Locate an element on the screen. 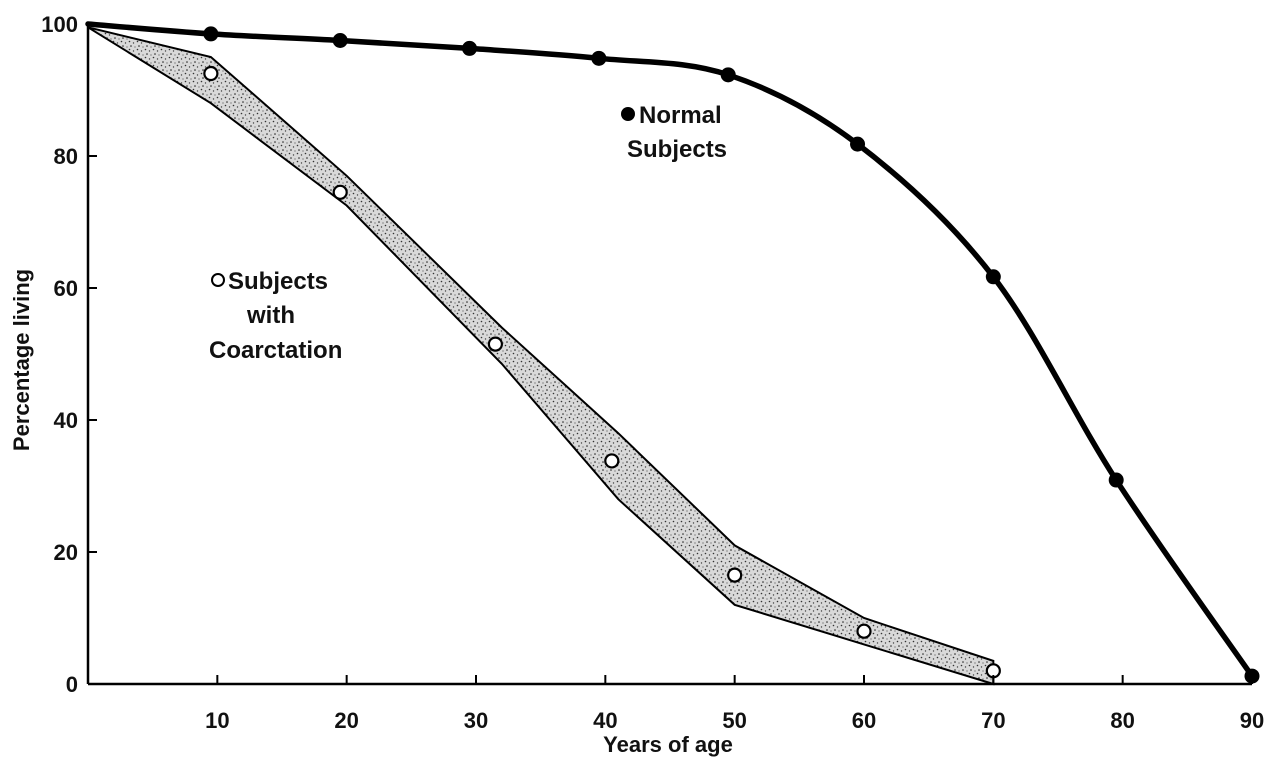 The image size is (1270, 763). x-tick-label-80: 80 is located at coordinates (1122, 720).